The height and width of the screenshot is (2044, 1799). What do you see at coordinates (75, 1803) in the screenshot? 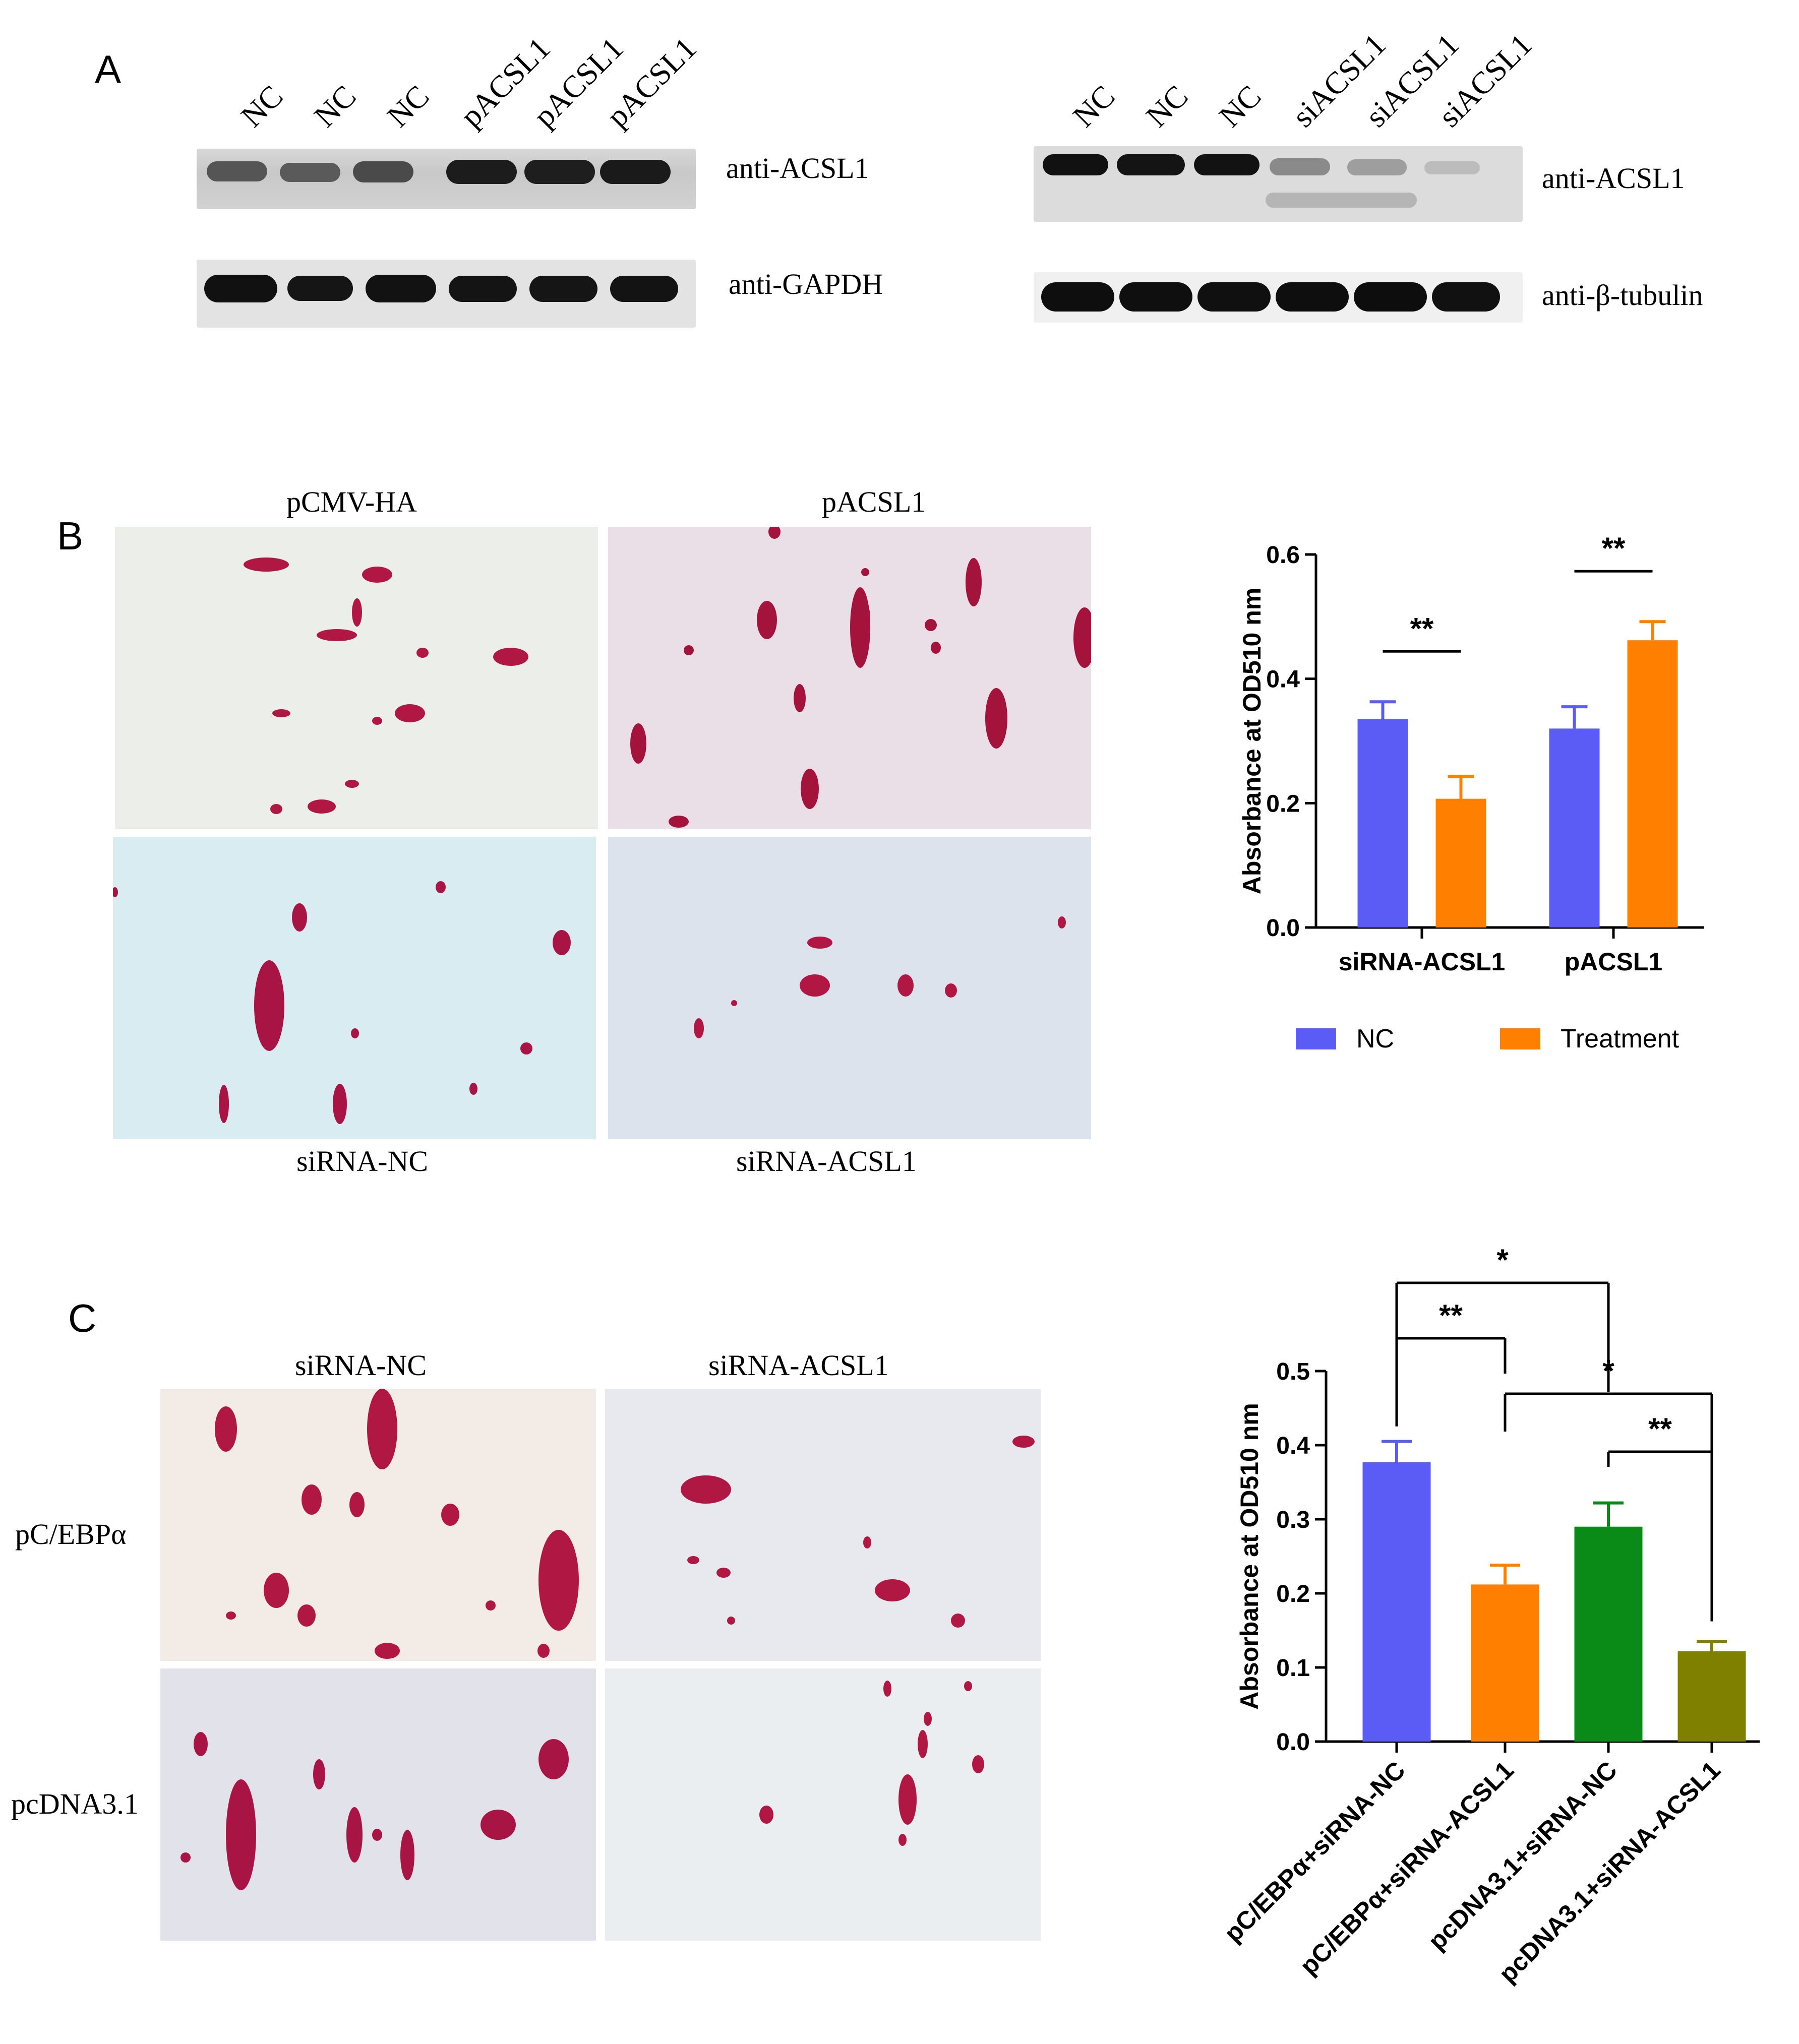
I see `micrograph-c-row-bottom: pcDNA3.1` at bounding box center [75, 1803].